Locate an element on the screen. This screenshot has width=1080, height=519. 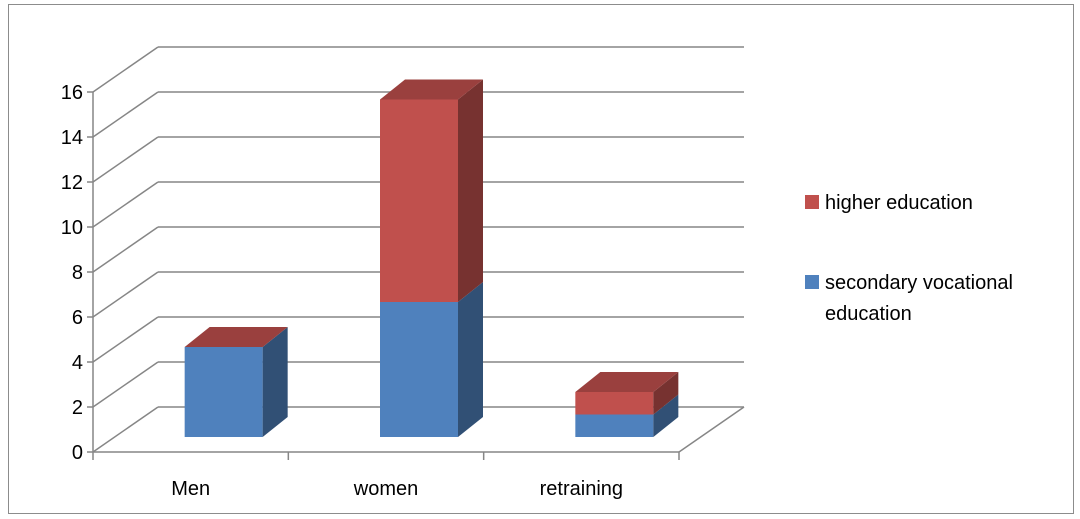
category-label: retraining is located at coordinates (581, 489).